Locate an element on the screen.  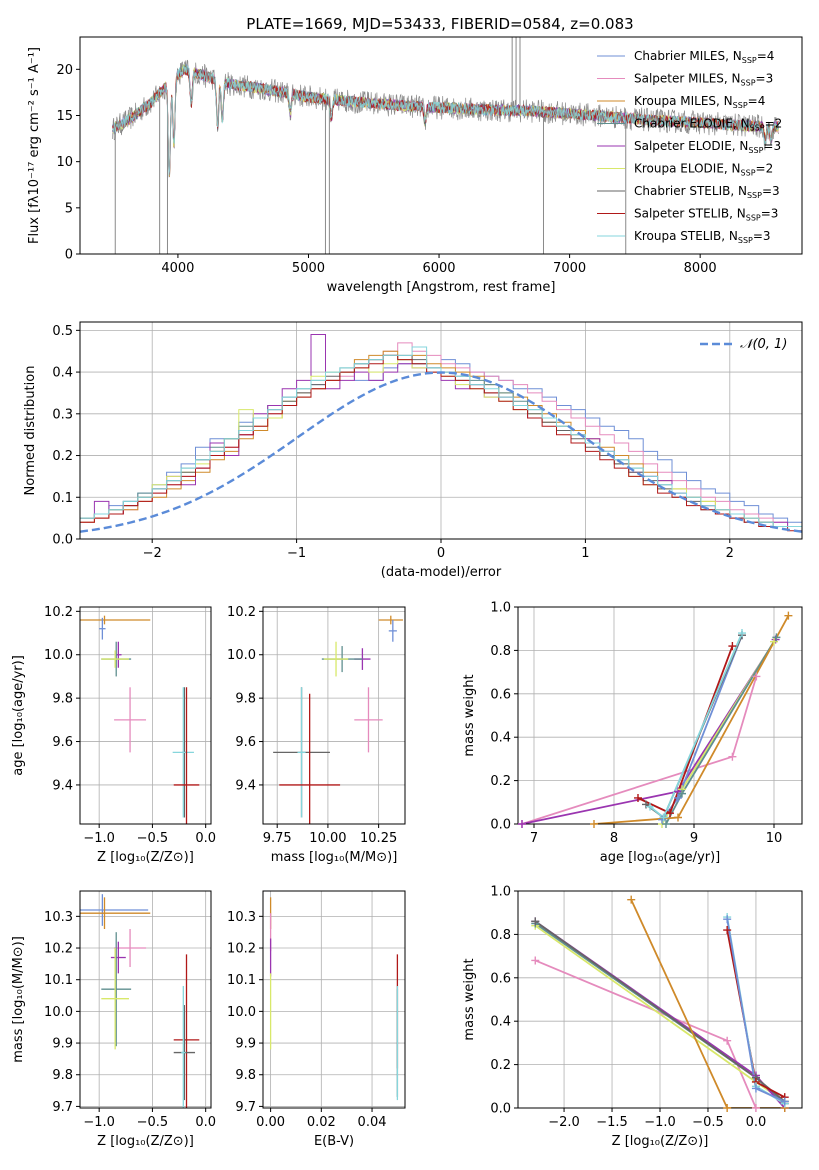
x-tick-label: 4000 is located at coordinates (177, 268).